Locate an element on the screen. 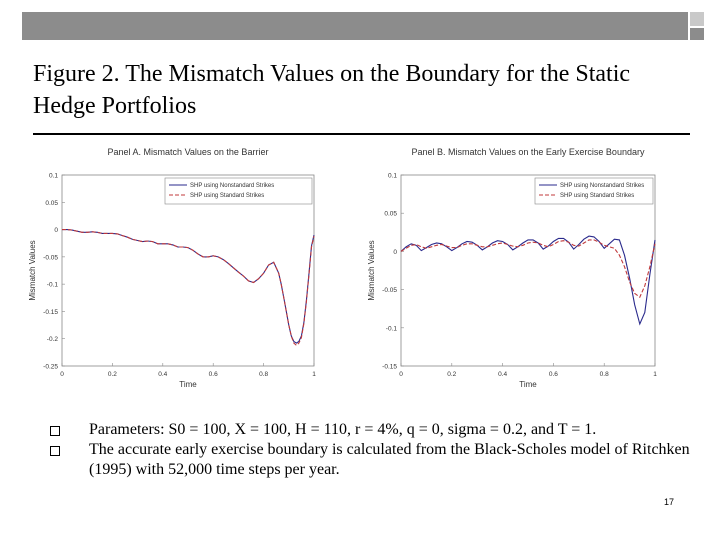  y-tick-label: -0.2 is located at coordinates (53, 339).